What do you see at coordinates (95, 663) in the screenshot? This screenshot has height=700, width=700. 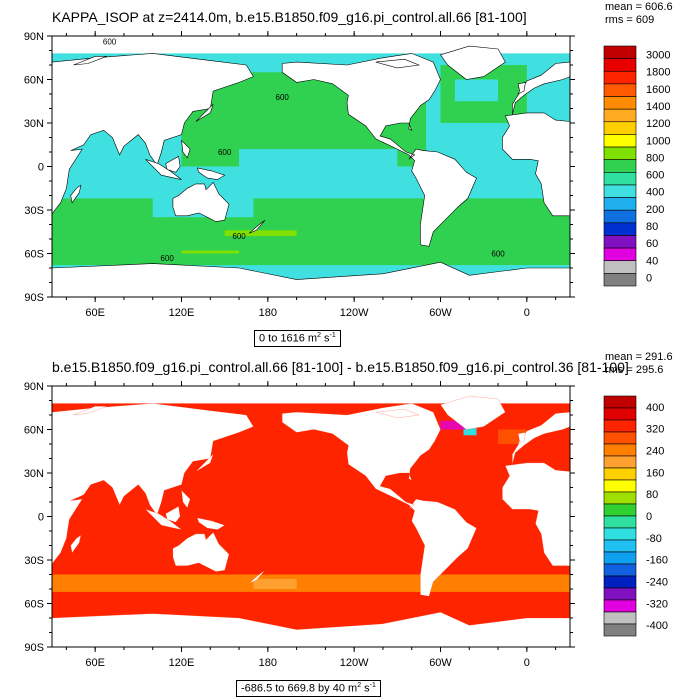 I see `lon-tick-label: 60E` at bounding box center [95, 663].